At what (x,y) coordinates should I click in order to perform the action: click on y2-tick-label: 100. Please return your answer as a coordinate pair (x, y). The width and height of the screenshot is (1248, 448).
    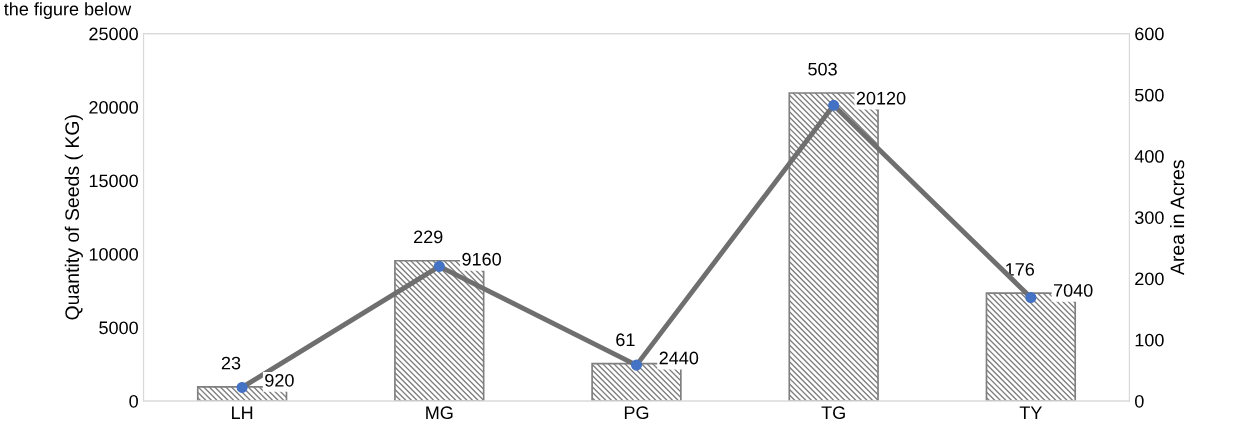
    Looking at the image, I should click on (1149, 340).